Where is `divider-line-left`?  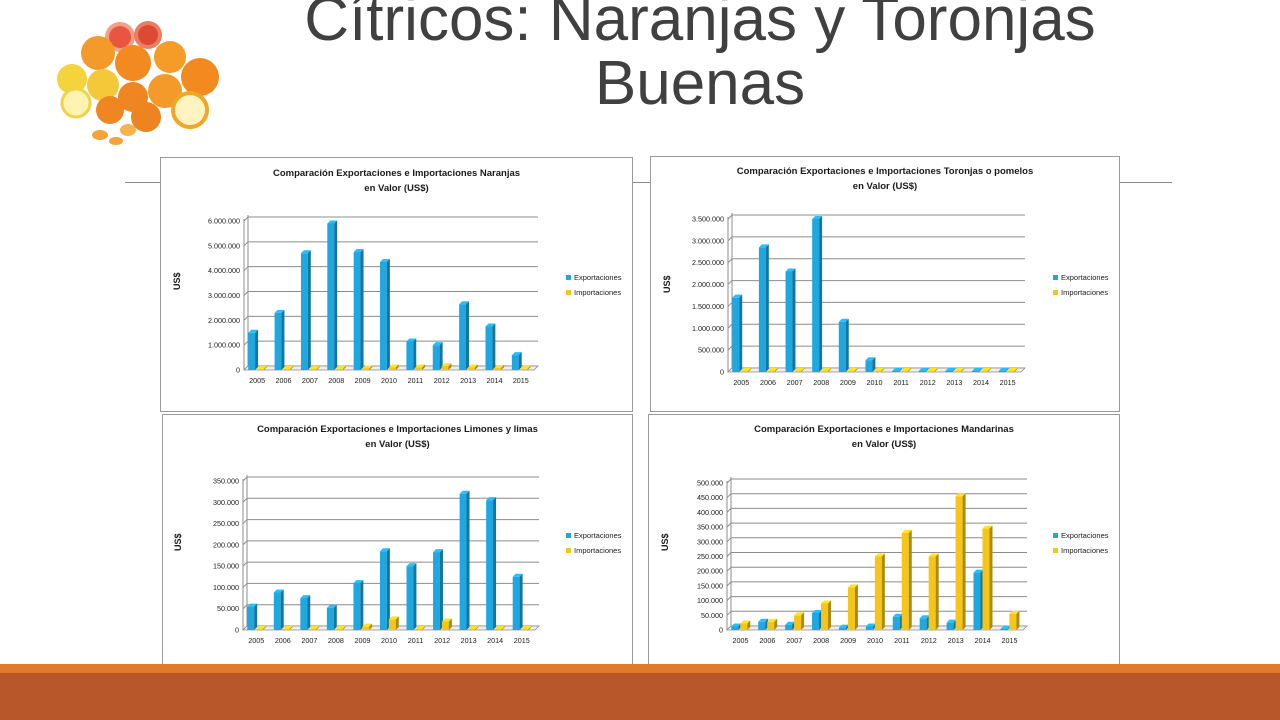 divider-line-left is located at coordinates (142, 182).